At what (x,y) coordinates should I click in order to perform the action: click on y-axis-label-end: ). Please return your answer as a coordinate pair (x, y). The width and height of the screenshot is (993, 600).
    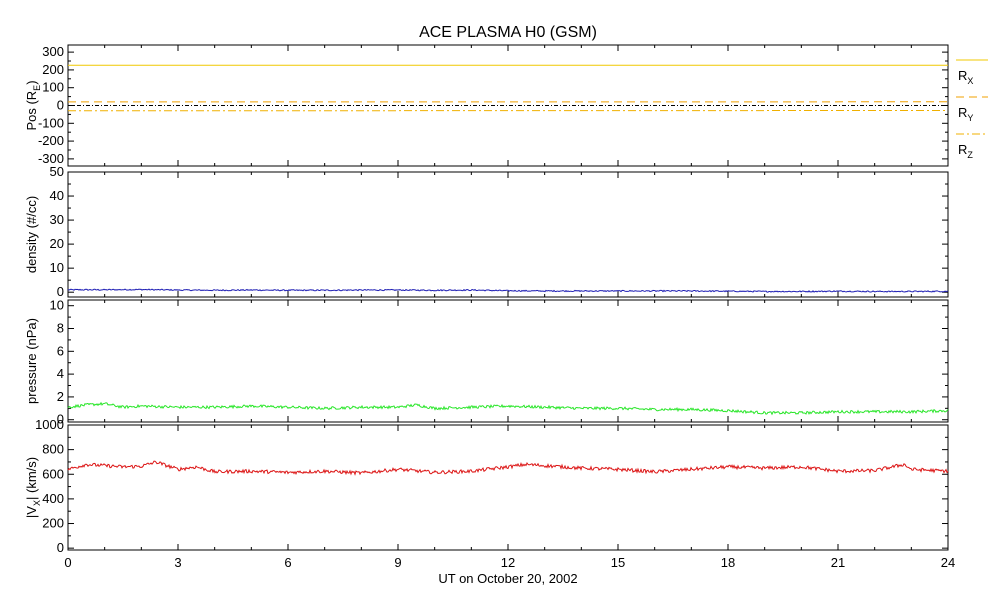
    Looking at the image, I should click on (31, 82).